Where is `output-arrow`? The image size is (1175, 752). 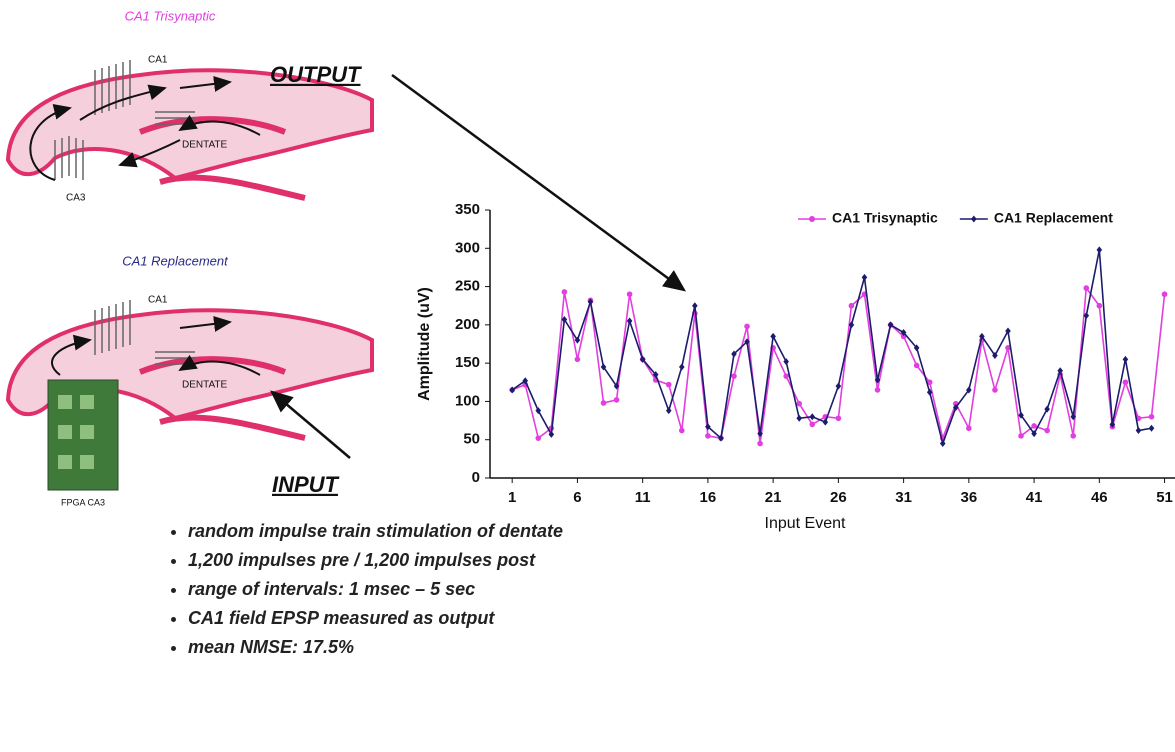
output-arrow is located at coordinates (539, 182).